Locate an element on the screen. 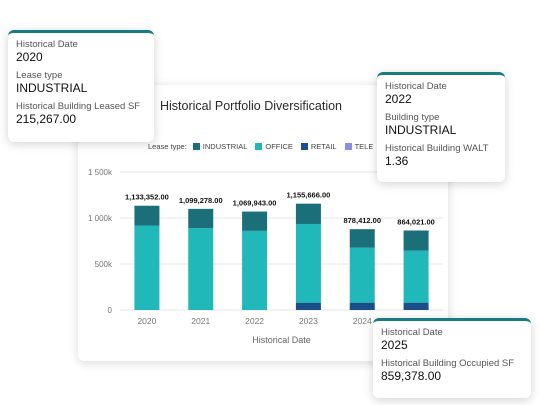 This screenshot has width=540, height=405. legend-item-retail: RETAIL is located at coordinates (318, 146).